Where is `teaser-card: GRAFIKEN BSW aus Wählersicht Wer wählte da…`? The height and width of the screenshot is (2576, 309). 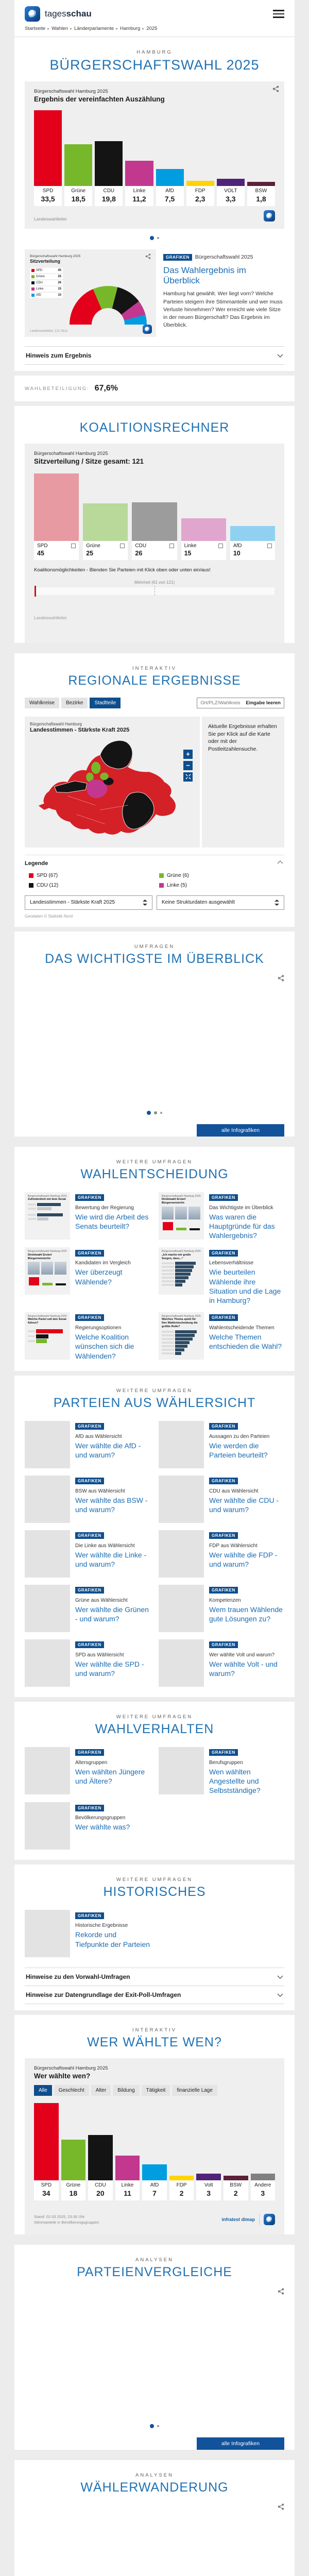 teaser-card: GRAFIKEN BSW aus Wählersicht Wer wählte da… is located at coordinates (88, 1499).